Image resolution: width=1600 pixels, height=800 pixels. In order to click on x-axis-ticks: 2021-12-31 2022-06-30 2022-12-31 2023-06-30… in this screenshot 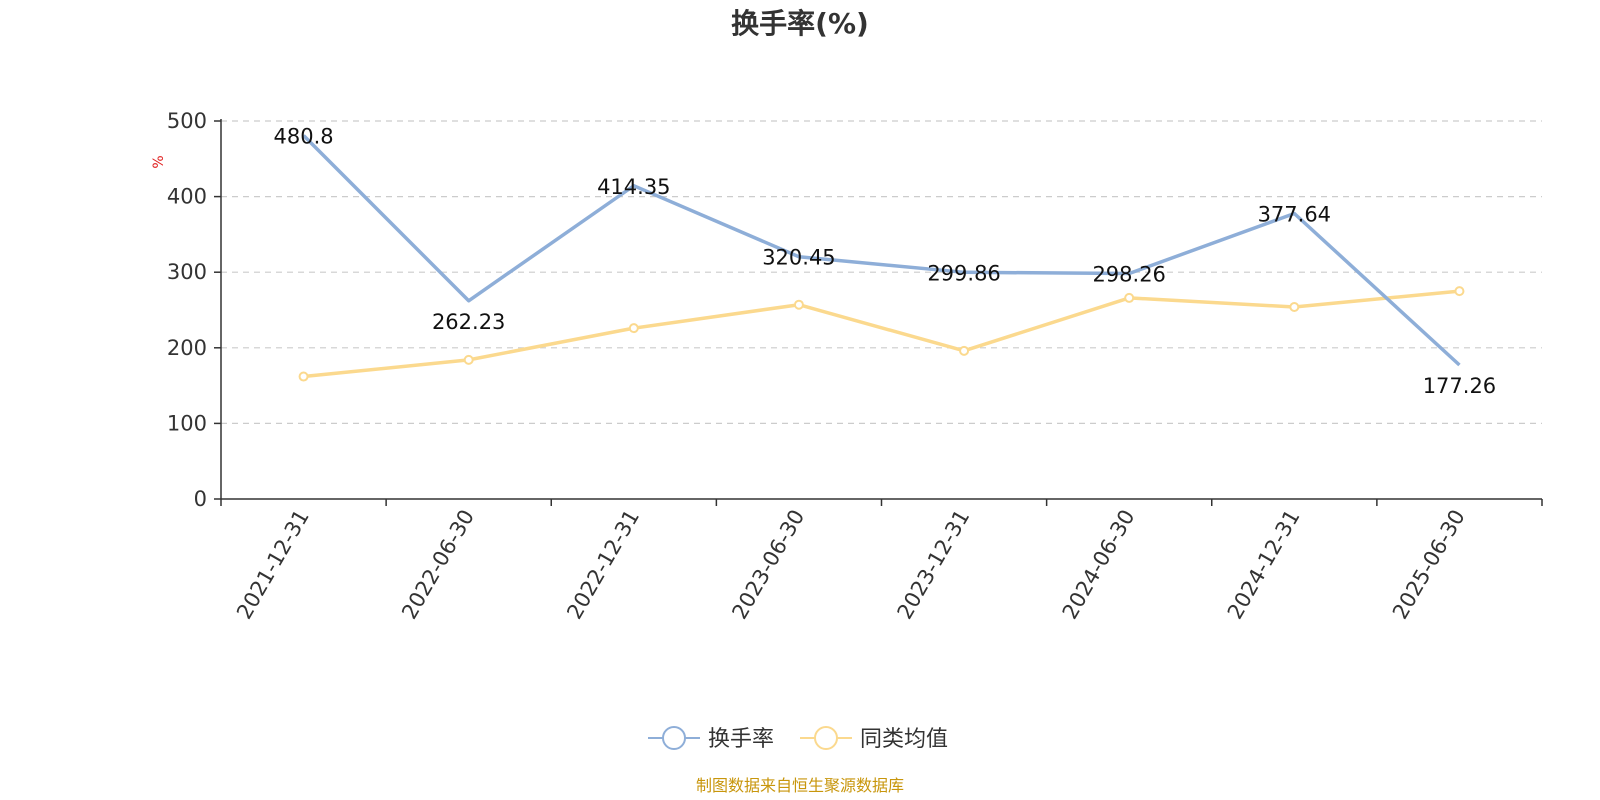, I will do `click(881, 561)`.